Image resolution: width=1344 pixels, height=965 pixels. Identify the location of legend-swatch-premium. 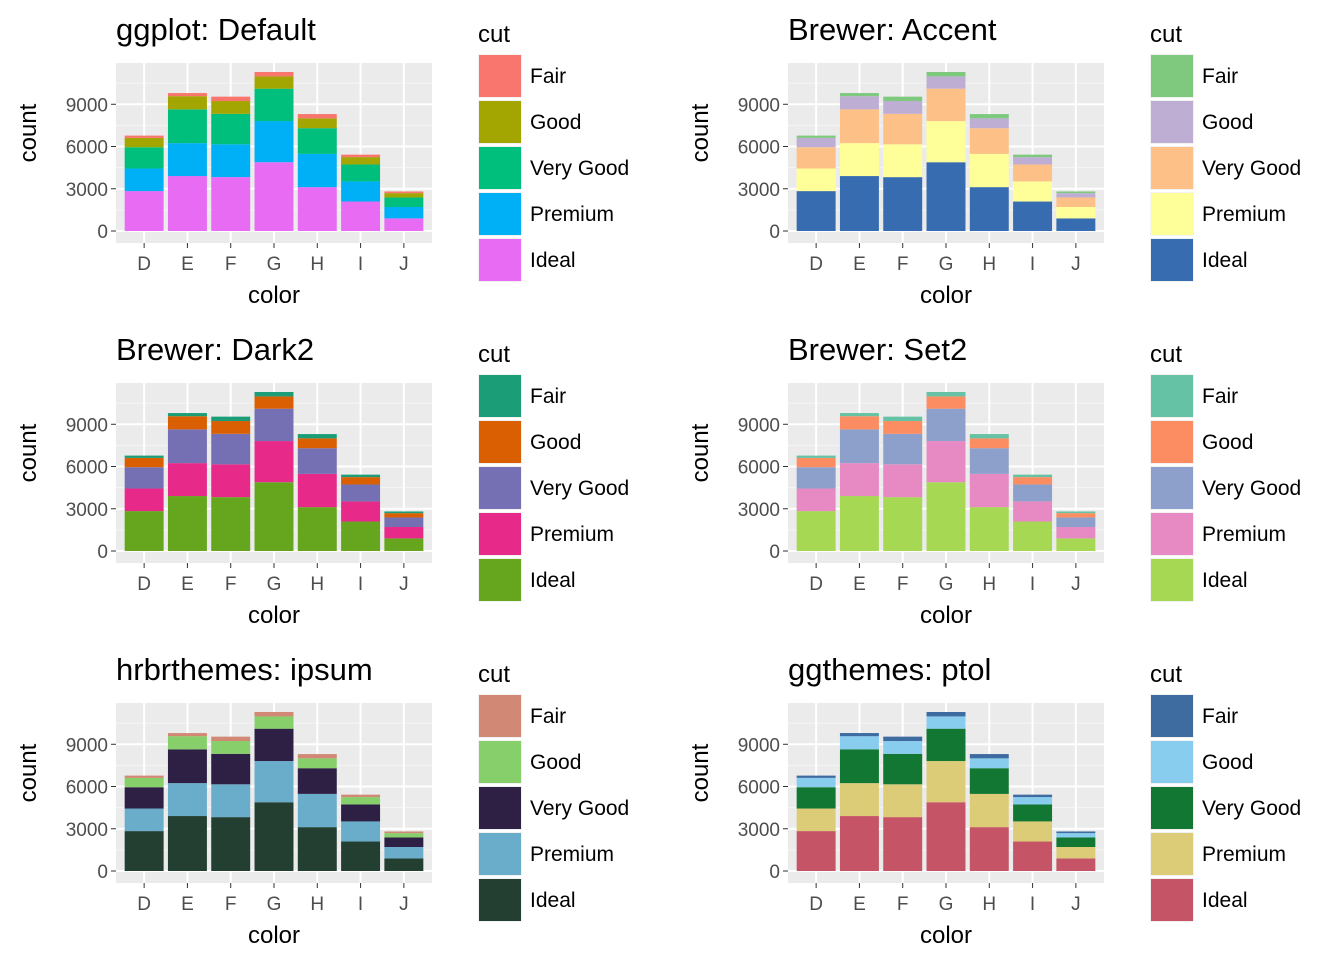
(1172, 854).